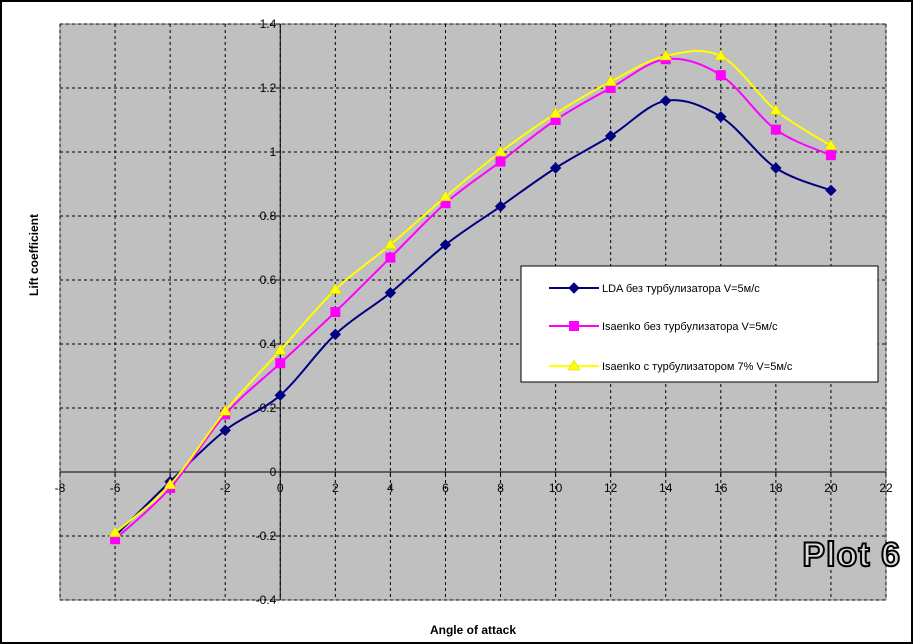 The image size is (913, 644). What do you see at coordinates (266, 536) in the screenshot?
I see `y-tick-label: -0.2` at bounding box center [266, 536].